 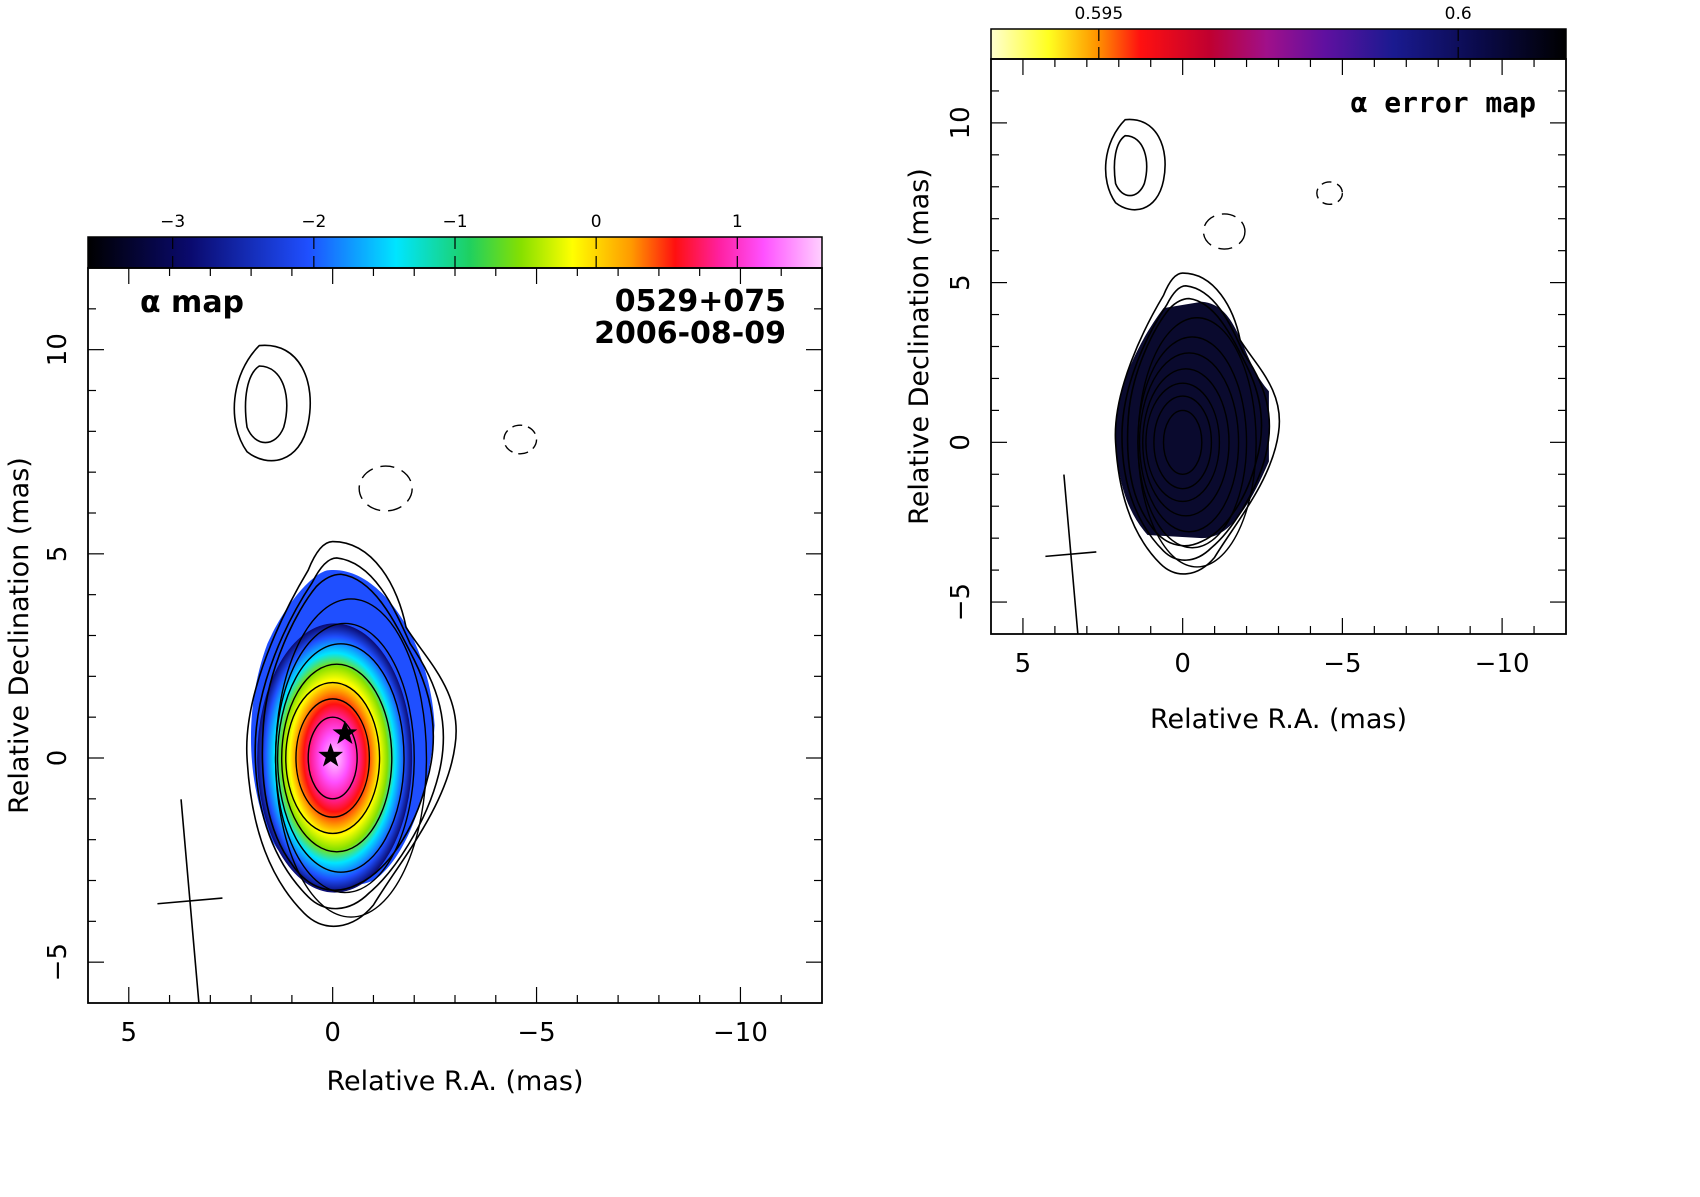 I want to click on colorbar-tick-label: −1, so click(x=454, y=222).